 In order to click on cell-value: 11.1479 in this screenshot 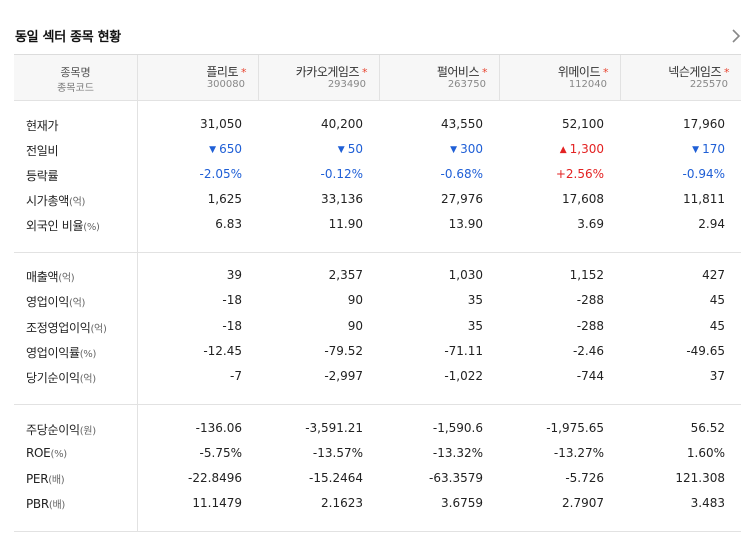, I will do `click(217, 503)`.